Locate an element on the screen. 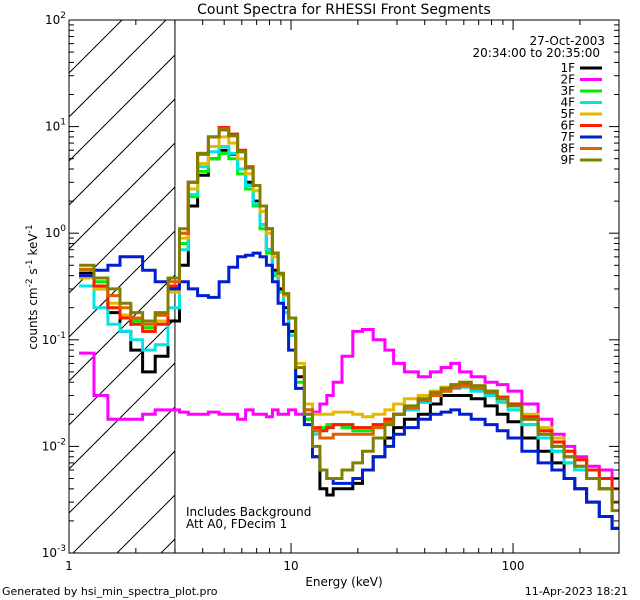  time-range-label: 20:34:00 to 20:35:00 is located at coordinates (536, 53).